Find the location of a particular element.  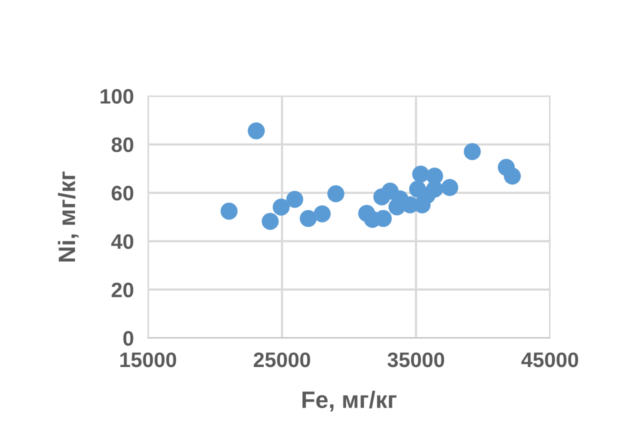

y-tick-label: 20 is located at coordinates (123, 290).